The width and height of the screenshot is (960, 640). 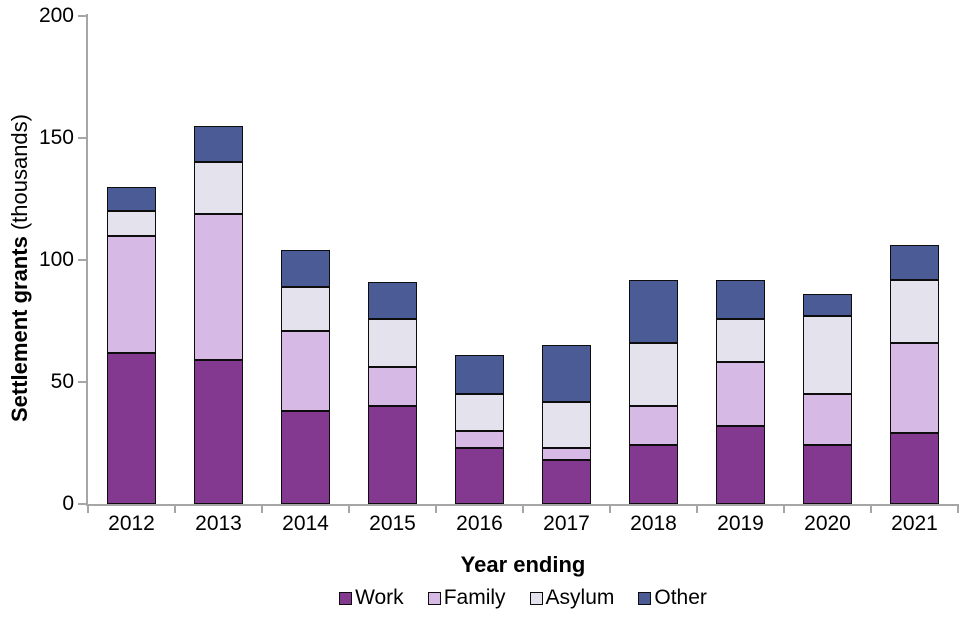 I want to click on x-tick-label: 2015, so click(x=392, y=523).